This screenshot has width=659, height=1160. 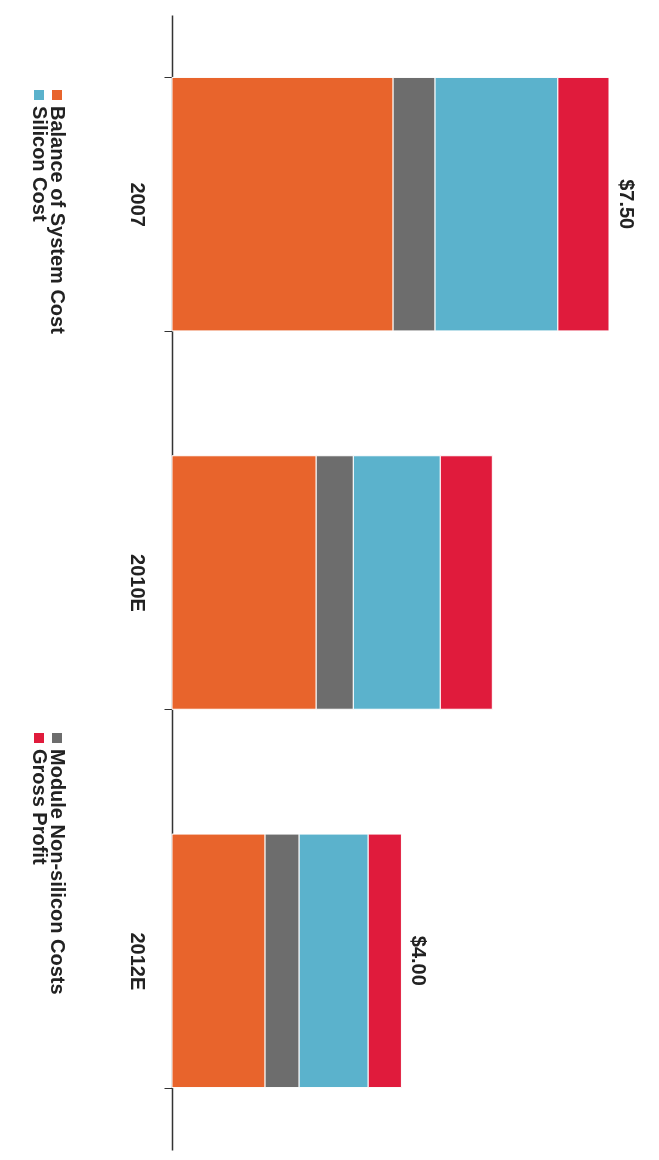 What do you see at coordinates (137, 204) in the screenshot?
I see `y-tick-label: 2007` at bounding box center [137, 204].